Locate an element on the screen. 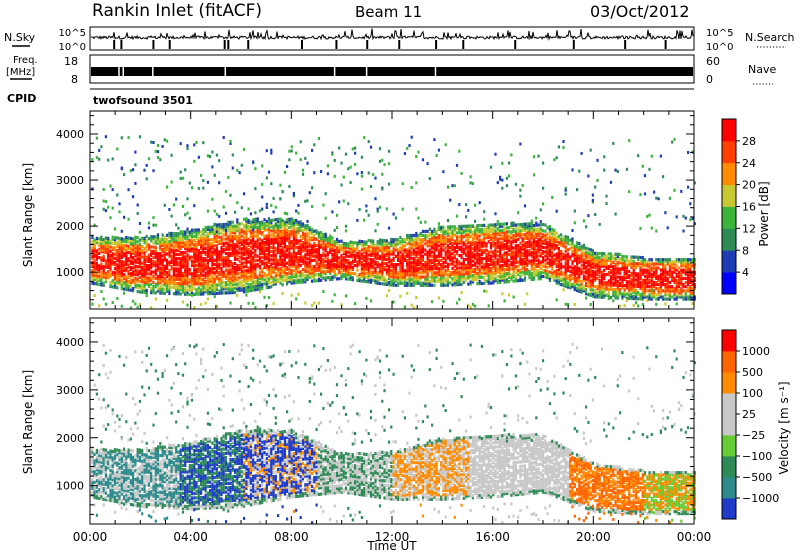 The width and height of the screenshot is (800, 554). freq-panel: Freq. [MHz] 18 8 60 0 Nave is located at coordinates (391, 70).